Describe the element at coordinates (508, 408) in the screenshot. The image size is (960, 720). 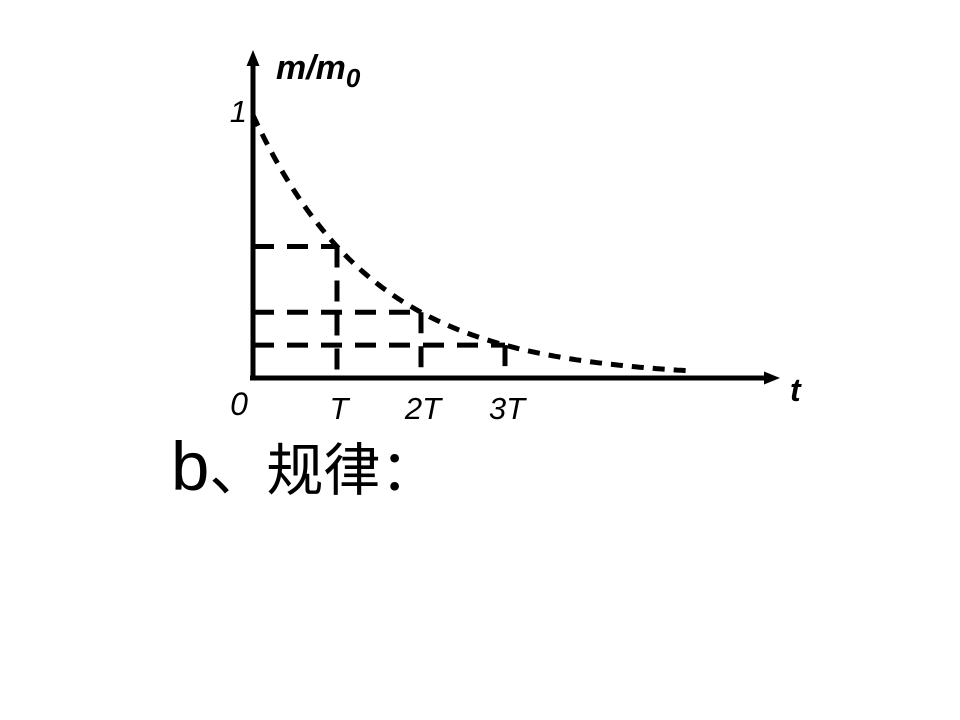
I see `x-tick-label-3: 3T` at that location.